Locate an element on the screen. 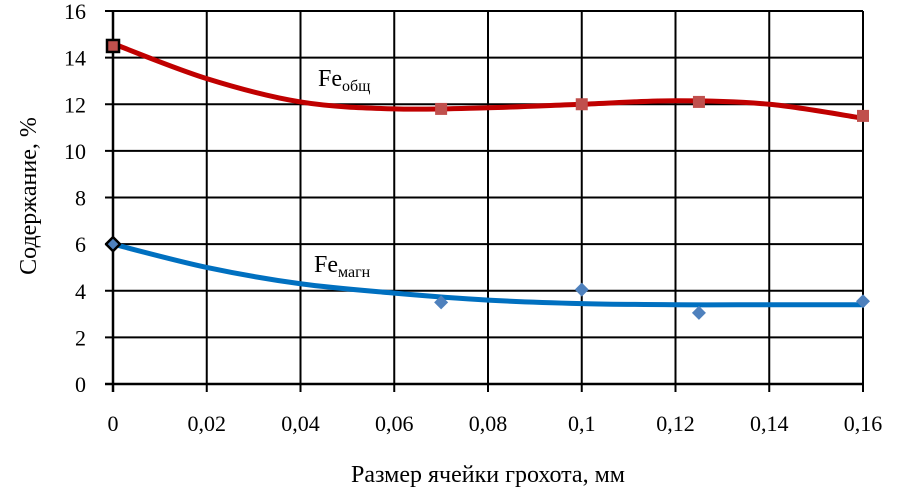  y-tick-label: 4 is located at coordinates (80, 291).